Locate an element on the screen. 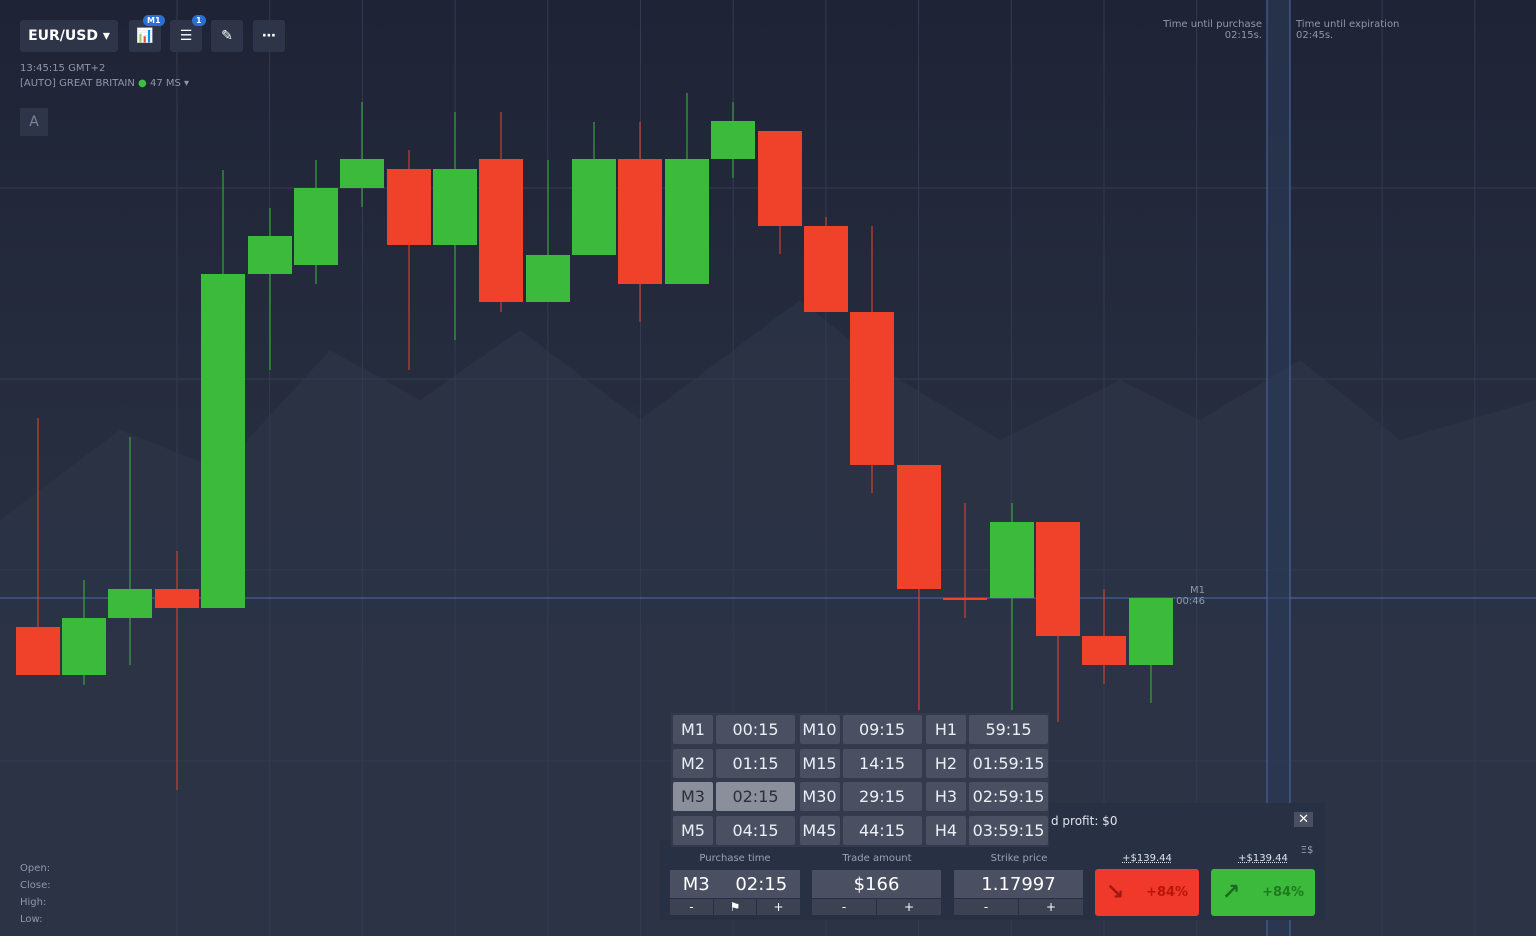 The image size is (1536, 936). draw-mode-button: A is located at coordinates (34, 122).